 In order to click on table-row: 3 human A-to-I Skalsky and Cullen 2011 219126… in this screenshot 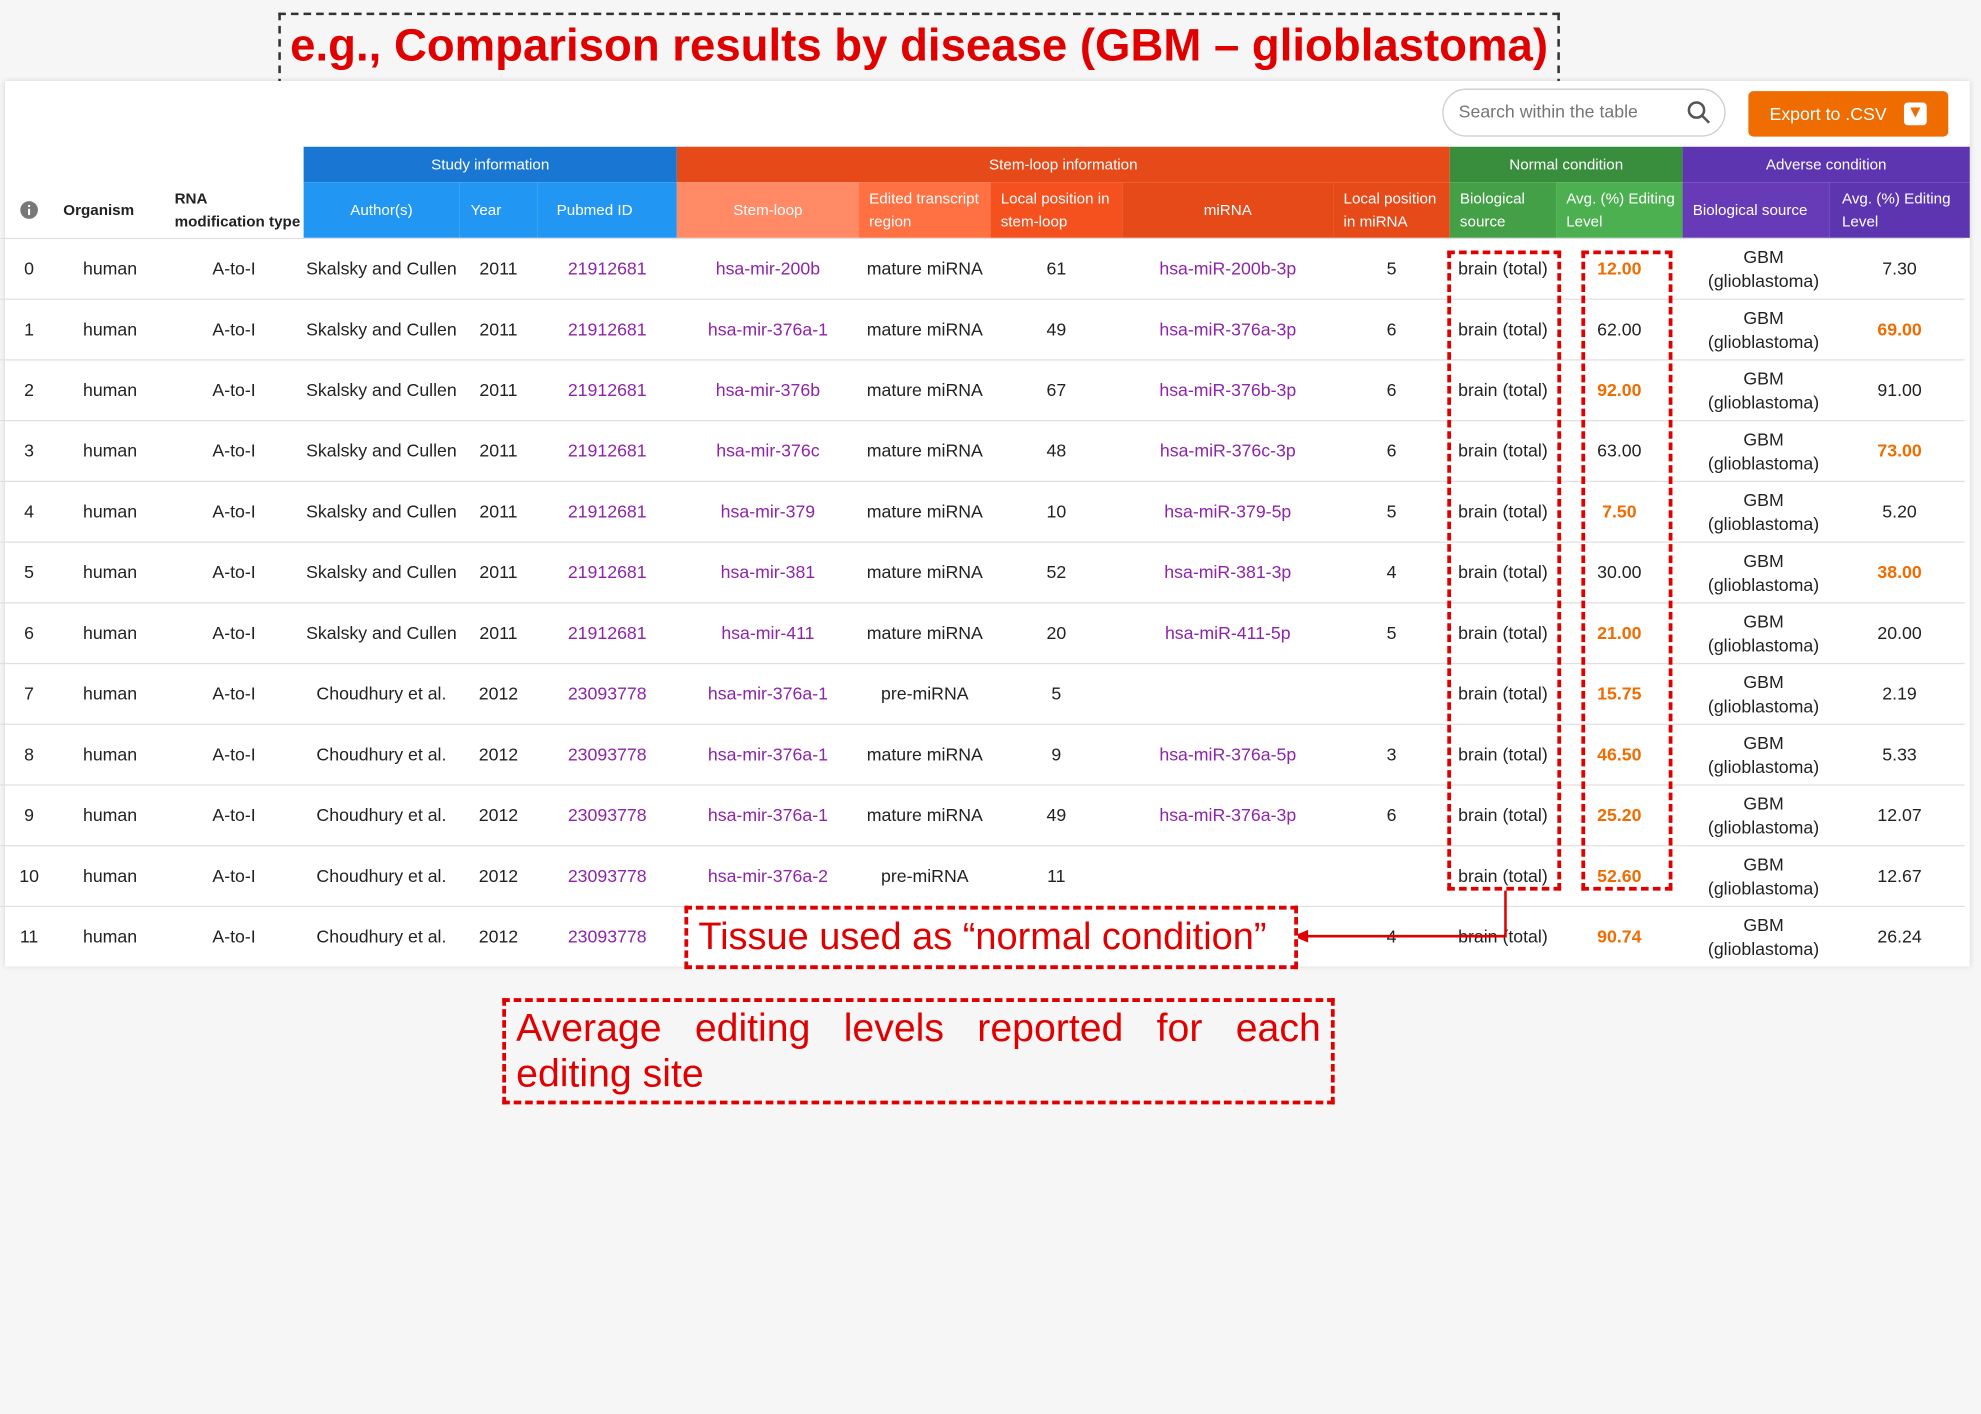, I will do `click(982, 450)`.